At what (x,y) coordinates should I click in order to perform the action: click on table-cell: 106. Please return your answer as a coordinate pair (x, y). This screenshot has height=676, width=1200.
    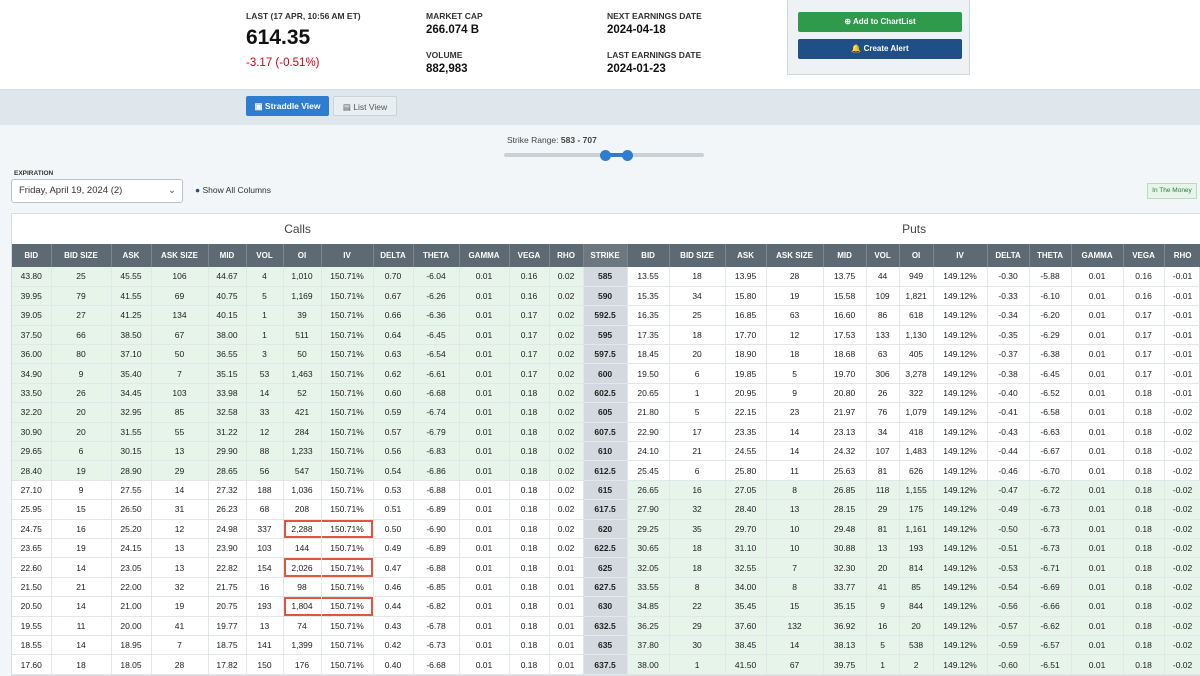
    Looking at the image, I should click on (180, 277).